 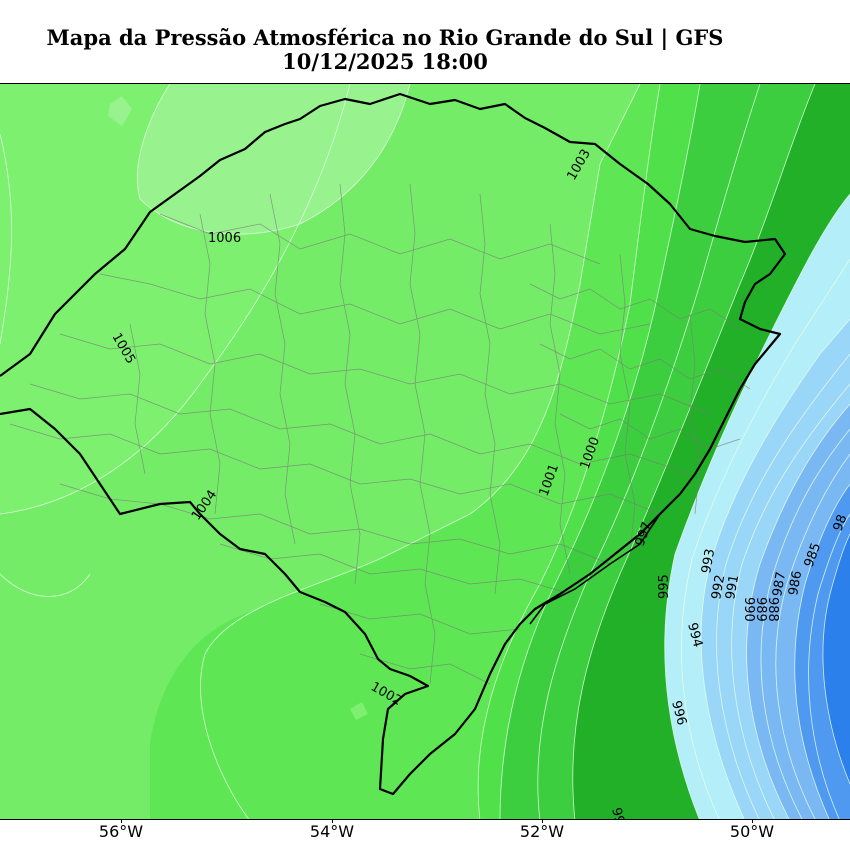 I want to click on label-994: 994, so click(x=694, y=635).